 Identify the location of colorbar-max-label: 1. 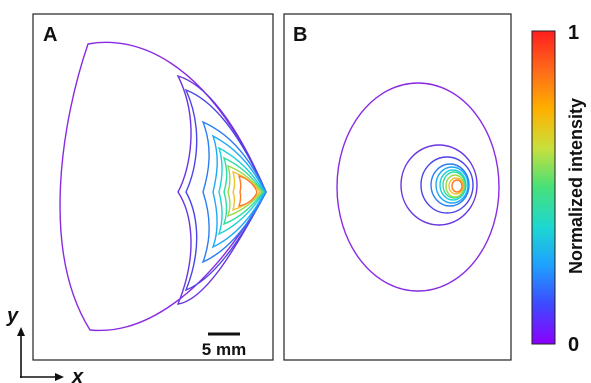
(573, 33).